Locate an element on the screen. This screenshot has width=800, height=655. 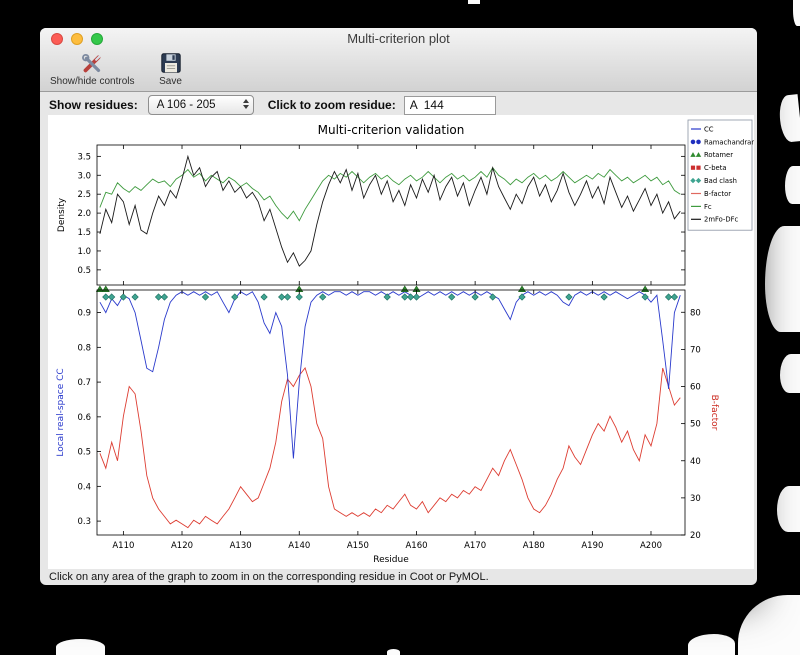
svg-text: Residue is located at coordinates (391, 560).